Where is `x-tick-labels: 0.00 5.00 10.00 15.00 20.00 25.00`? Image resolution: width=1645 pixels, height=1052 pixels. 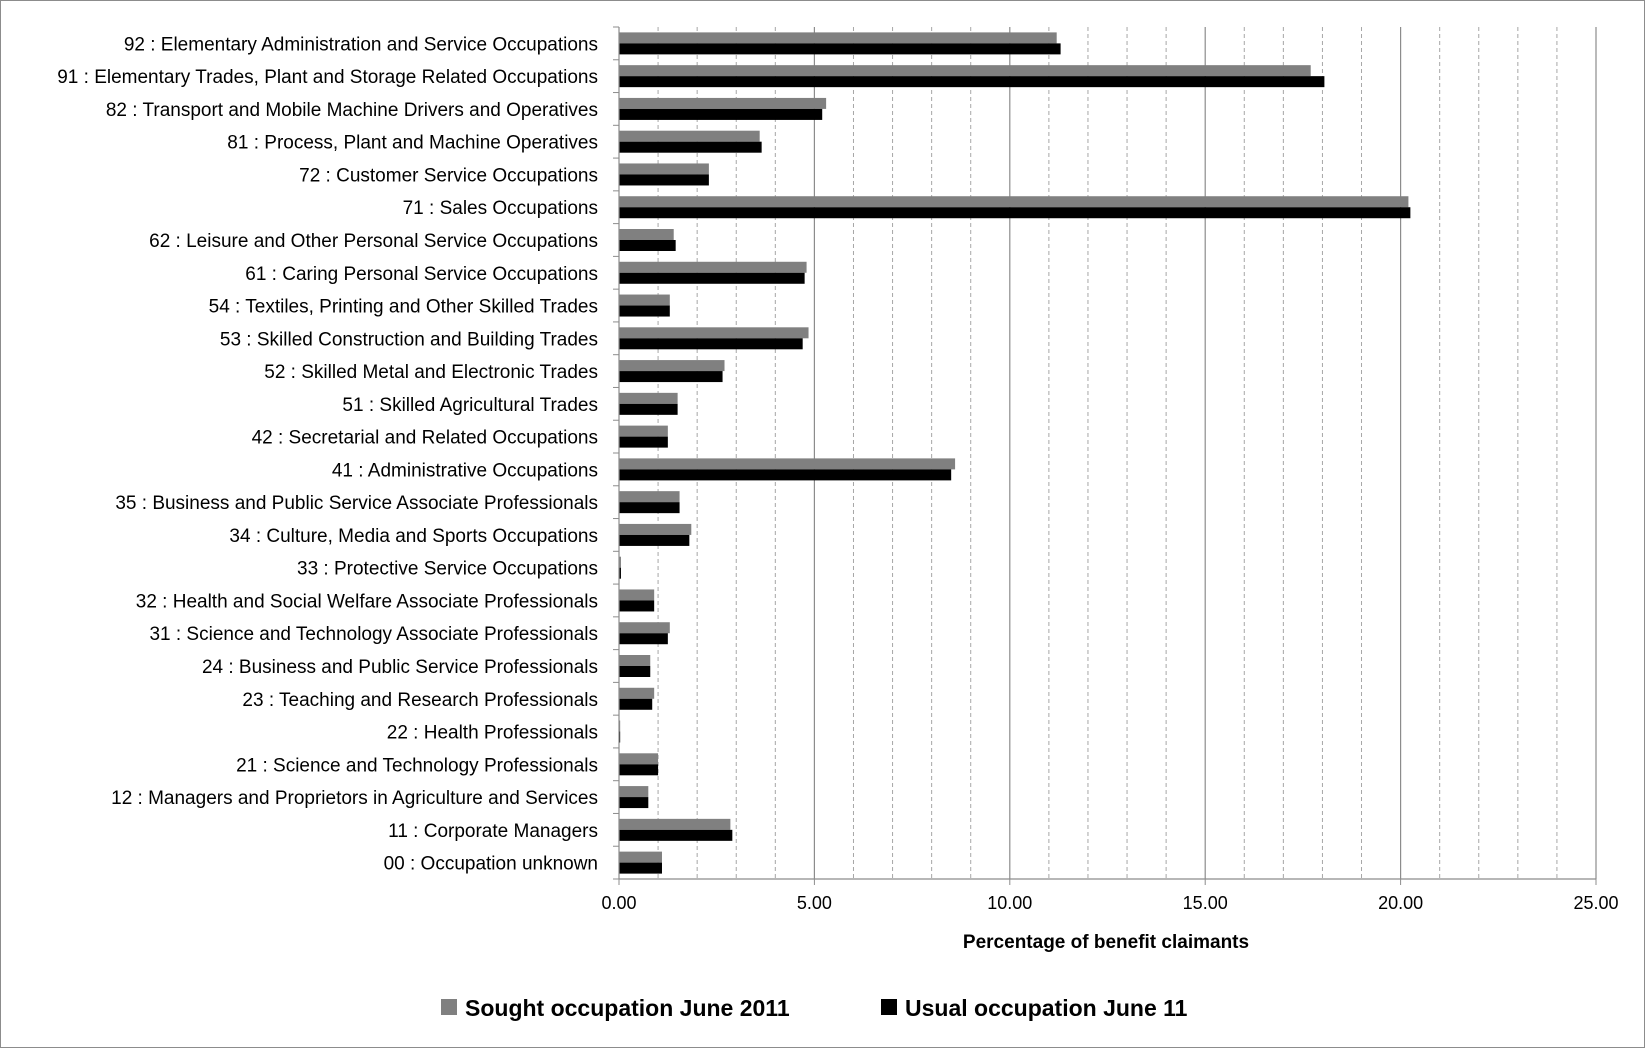
x-tick-labels: 0.00 5.00 10.00 15.00 20.00 25.00 is located at coordinates (1109, 903).